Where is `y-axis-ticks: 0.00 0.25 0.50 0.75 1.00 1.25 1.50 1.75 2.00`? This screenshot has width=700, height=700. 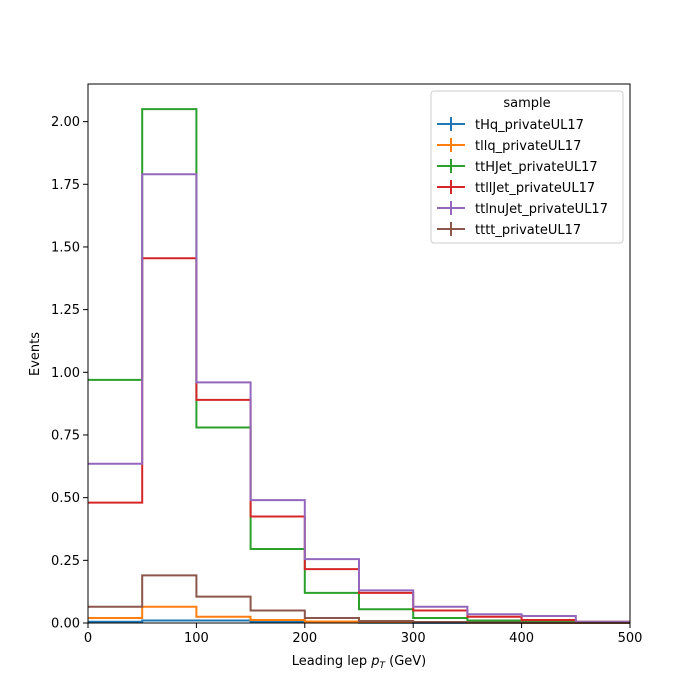 y-axis-ticks: 0.00 0.25 0.50 0.75 1.00 1.25 1.50 1.75 2.00 is located at coordinates (69, 373).